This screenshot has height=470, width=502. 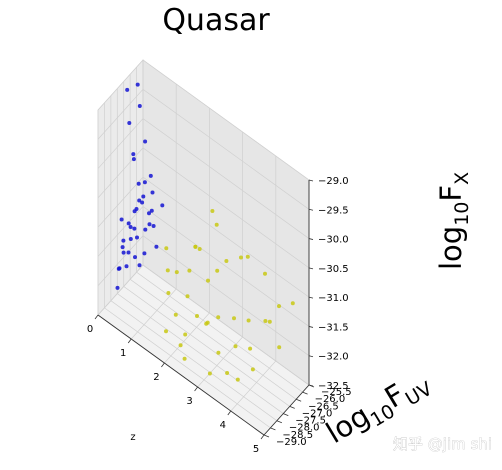 What do you see at coordinates (310, 421) in the screenshot?
I see `y-tick-label: −27.5` at bounding box center [310, 421].